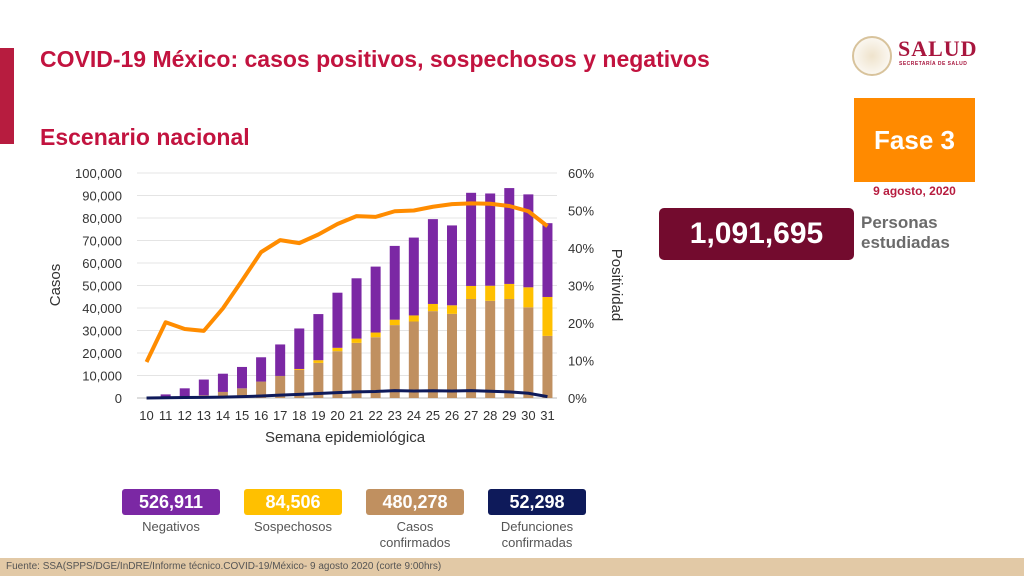  What do you see at coordinates (55, 285) in the screenshot?
I see `y-axis-label: Casos` at bounding box center [55, 285].